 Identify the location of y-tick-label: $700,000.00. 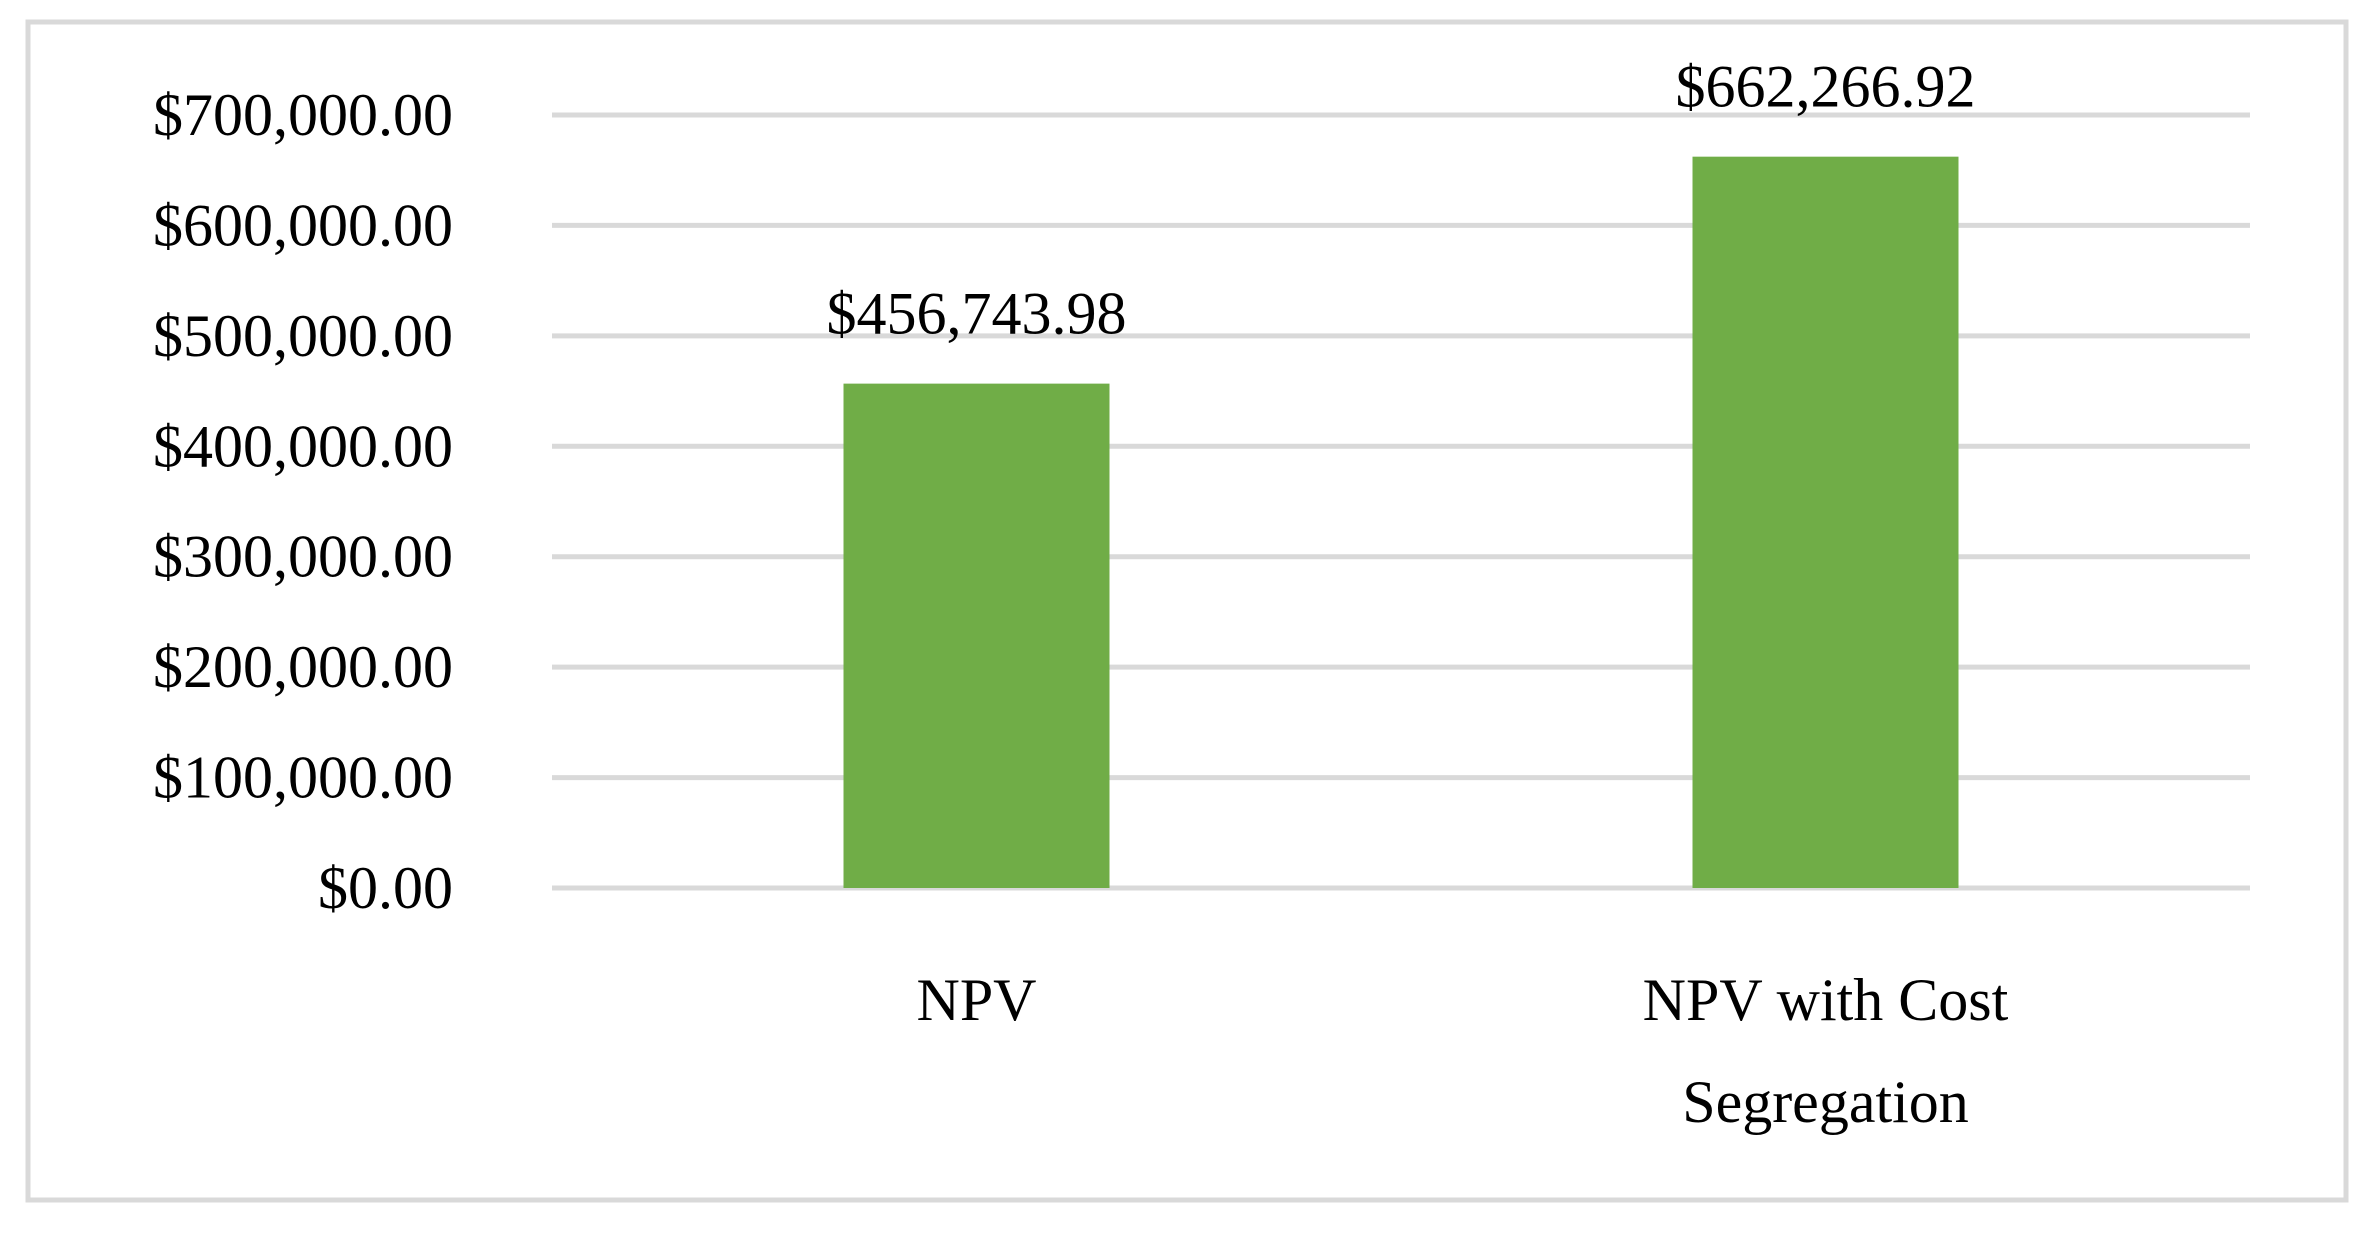
(303, 115).